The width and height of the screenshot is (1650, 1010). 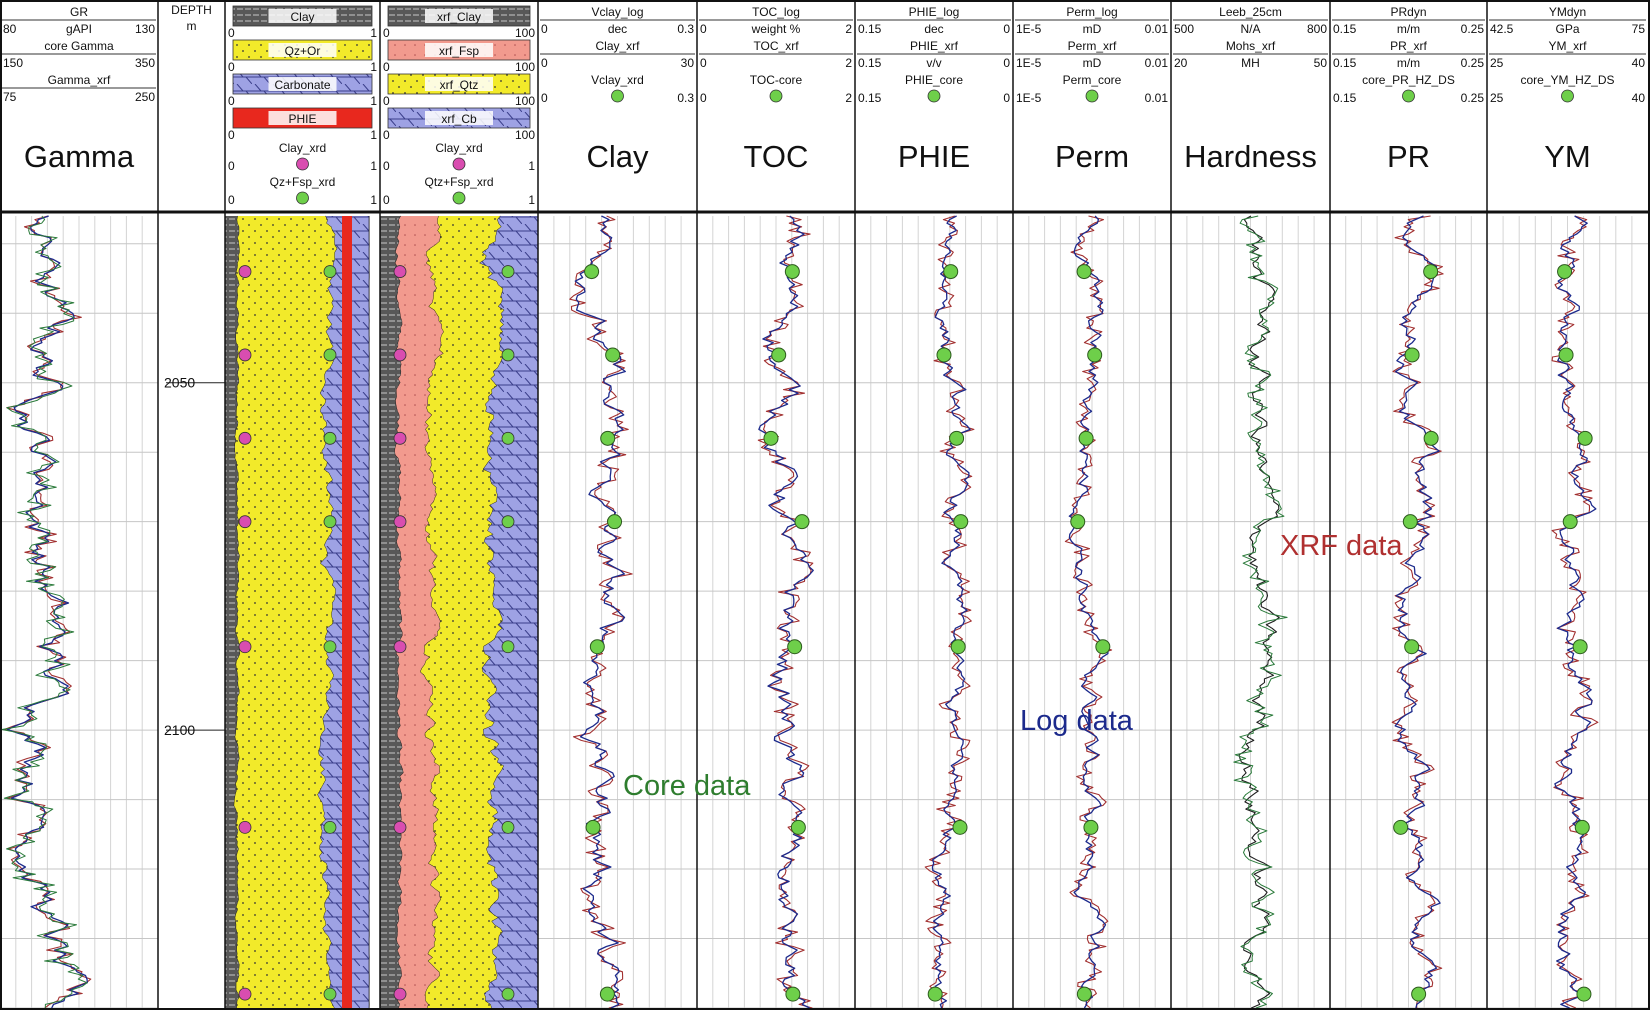 I want to click on curve-name: xrf_Cb, so click(x=459, y=119).